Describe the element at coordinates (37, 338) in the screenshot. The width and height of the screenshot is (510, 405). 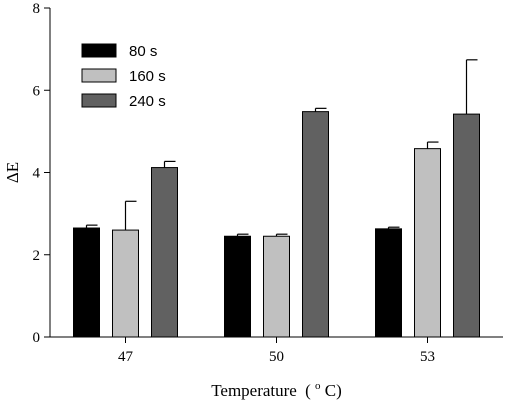
I see `y-tick-label: 0` at that location.